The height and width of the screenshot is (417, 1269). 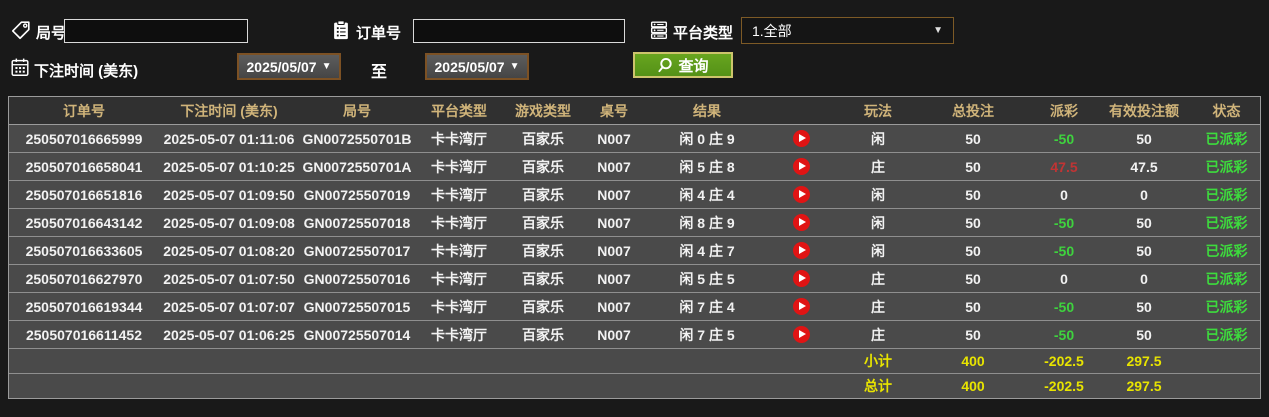 I want to click on cell-bet_time: 2025-05-07 01:09:08, so click(x=229, y=222).